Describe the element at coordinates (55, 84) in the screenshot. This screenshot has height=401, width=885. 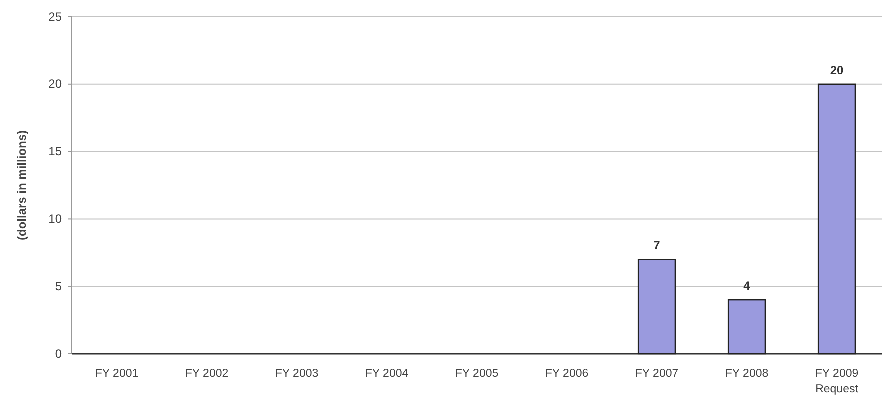
I see `y-tick-label: 20` at that location.